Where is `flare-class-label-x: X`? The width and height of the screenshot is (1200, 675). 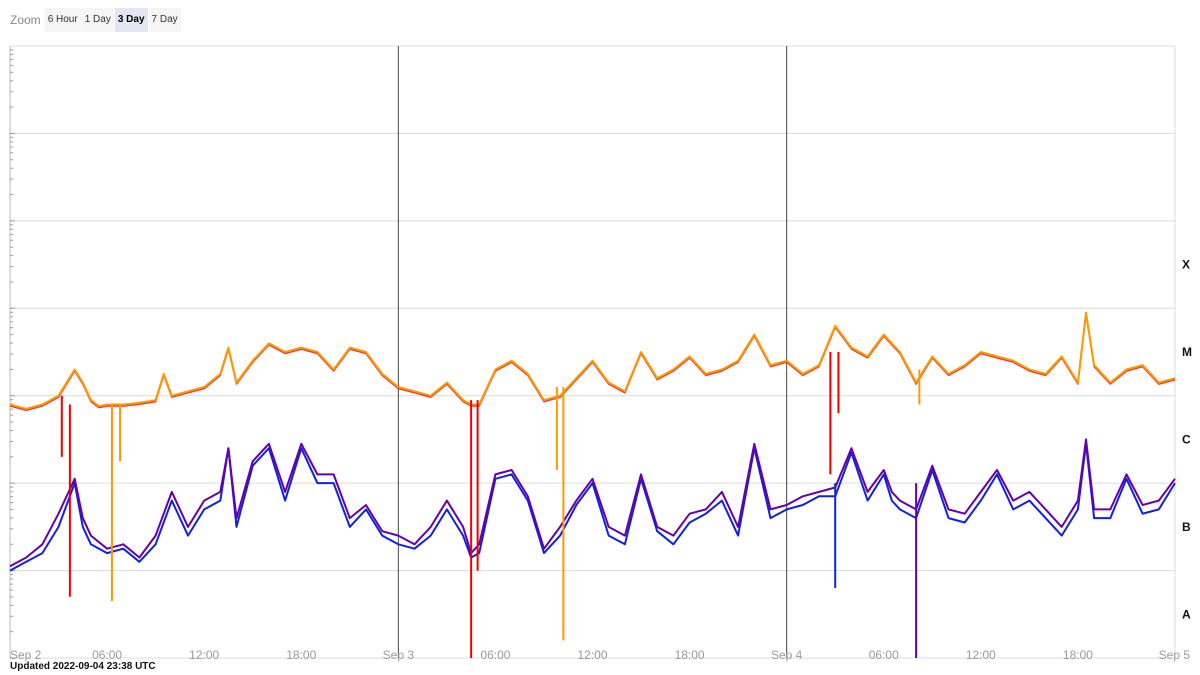
flare-class-label-x: X is located at coordinates (1186, 265).